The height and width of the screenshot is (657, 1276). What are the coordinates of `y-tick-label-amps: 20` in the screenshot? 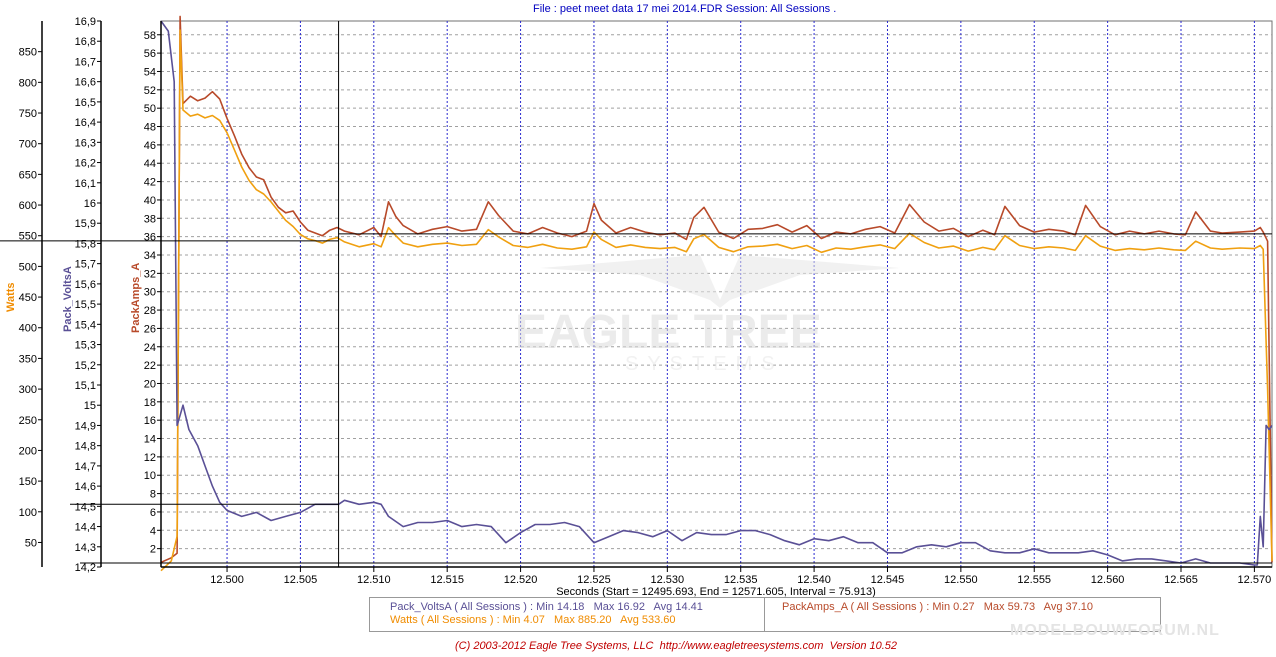 It's located at (150, 384).